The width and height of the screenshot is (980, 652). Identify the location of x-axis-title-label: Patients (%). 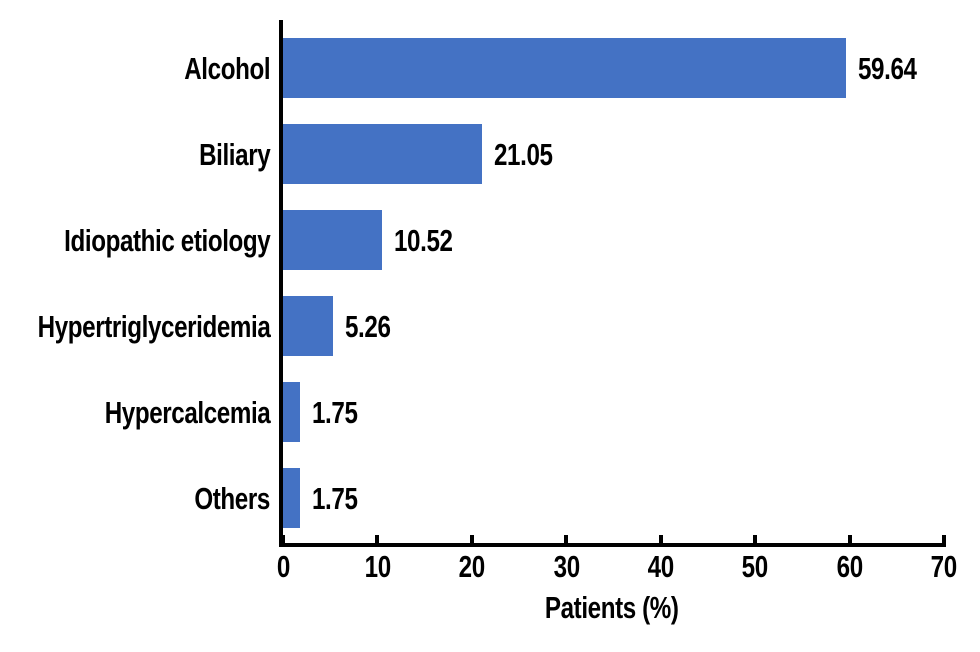
(611, 607).